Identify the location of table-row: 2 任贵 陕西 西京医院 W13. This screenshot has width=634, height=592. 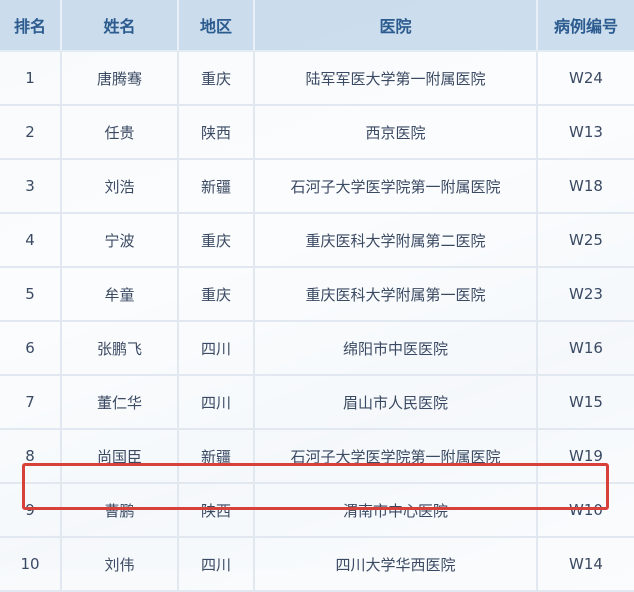
(317, 132).